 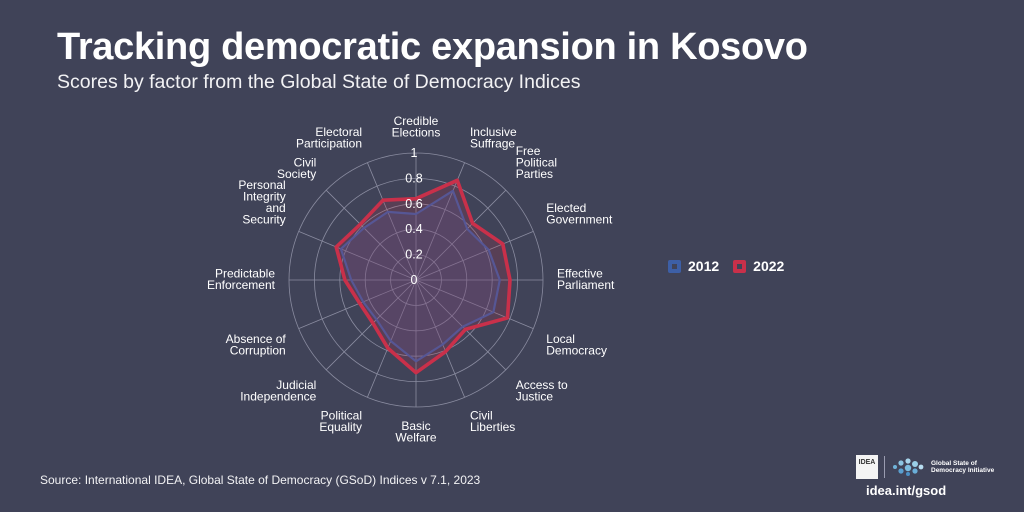 I want to click on legend-swatch-2012, so click(x=674, y=266).